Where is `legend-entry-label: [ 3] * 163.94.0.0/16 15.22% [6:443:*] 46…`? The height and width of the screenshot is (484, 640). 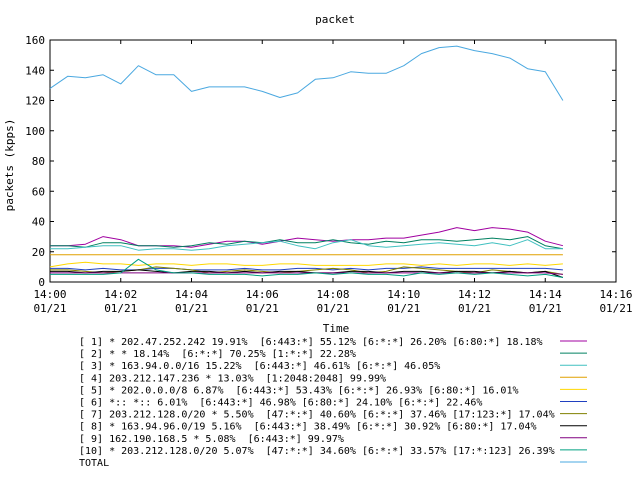 legend-entry-label: [ 3] * 163.94.0.0/16 15.22% [6:443:*] 46… is located at coordinates (259, 366).